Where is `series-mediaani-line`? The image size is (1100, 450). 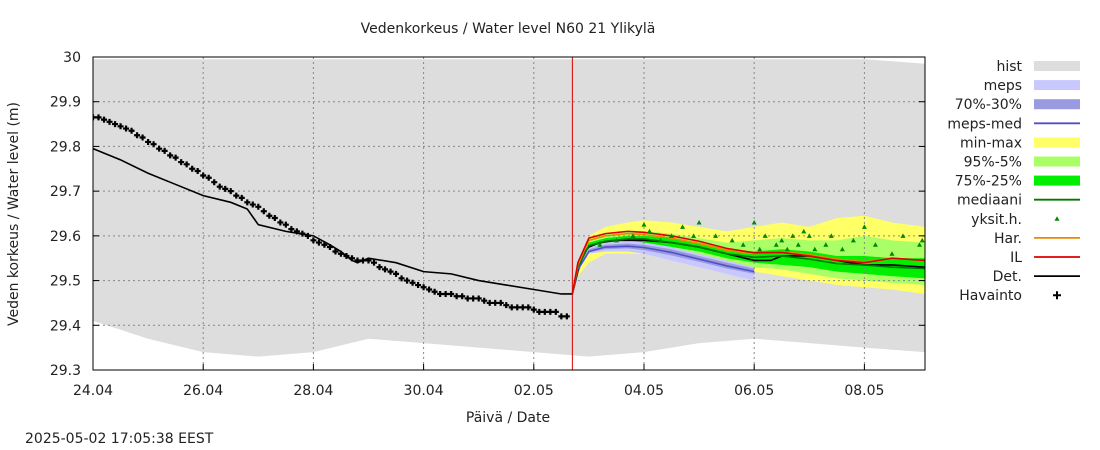 series-mediaani-line is located at coordinates (748, 266).